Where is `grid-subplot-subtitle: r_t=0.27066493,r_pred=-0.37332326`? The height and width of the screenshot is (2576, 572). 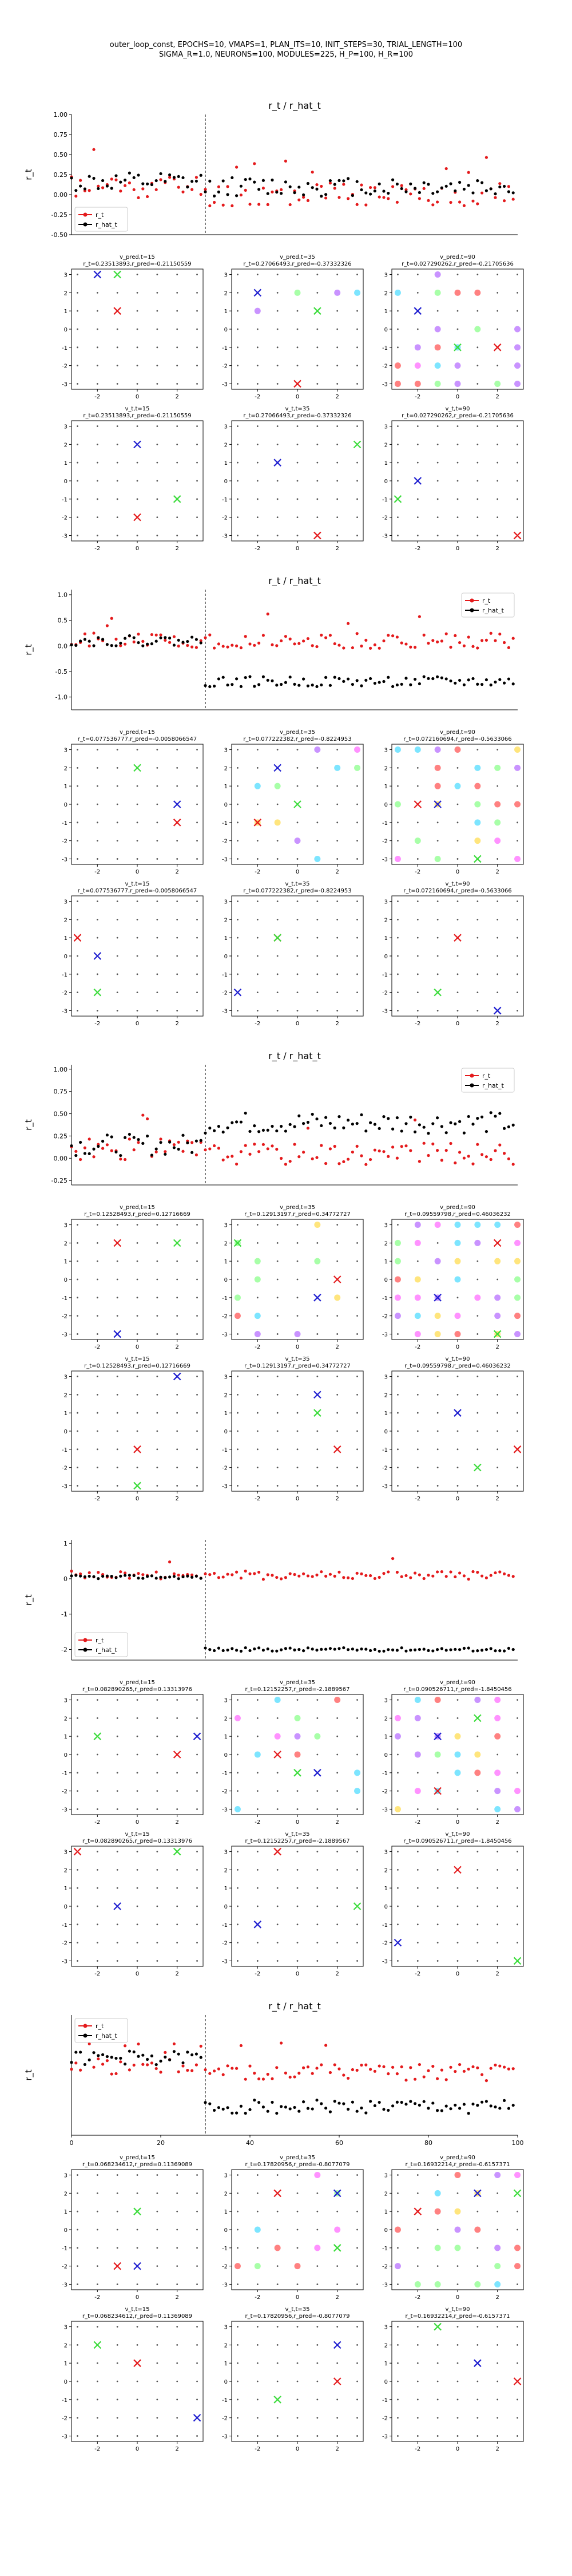 grid-subplot-subtitle: r_t=0.27066493,r_pred=-0.37332326 is located at coordinates (297, 264).